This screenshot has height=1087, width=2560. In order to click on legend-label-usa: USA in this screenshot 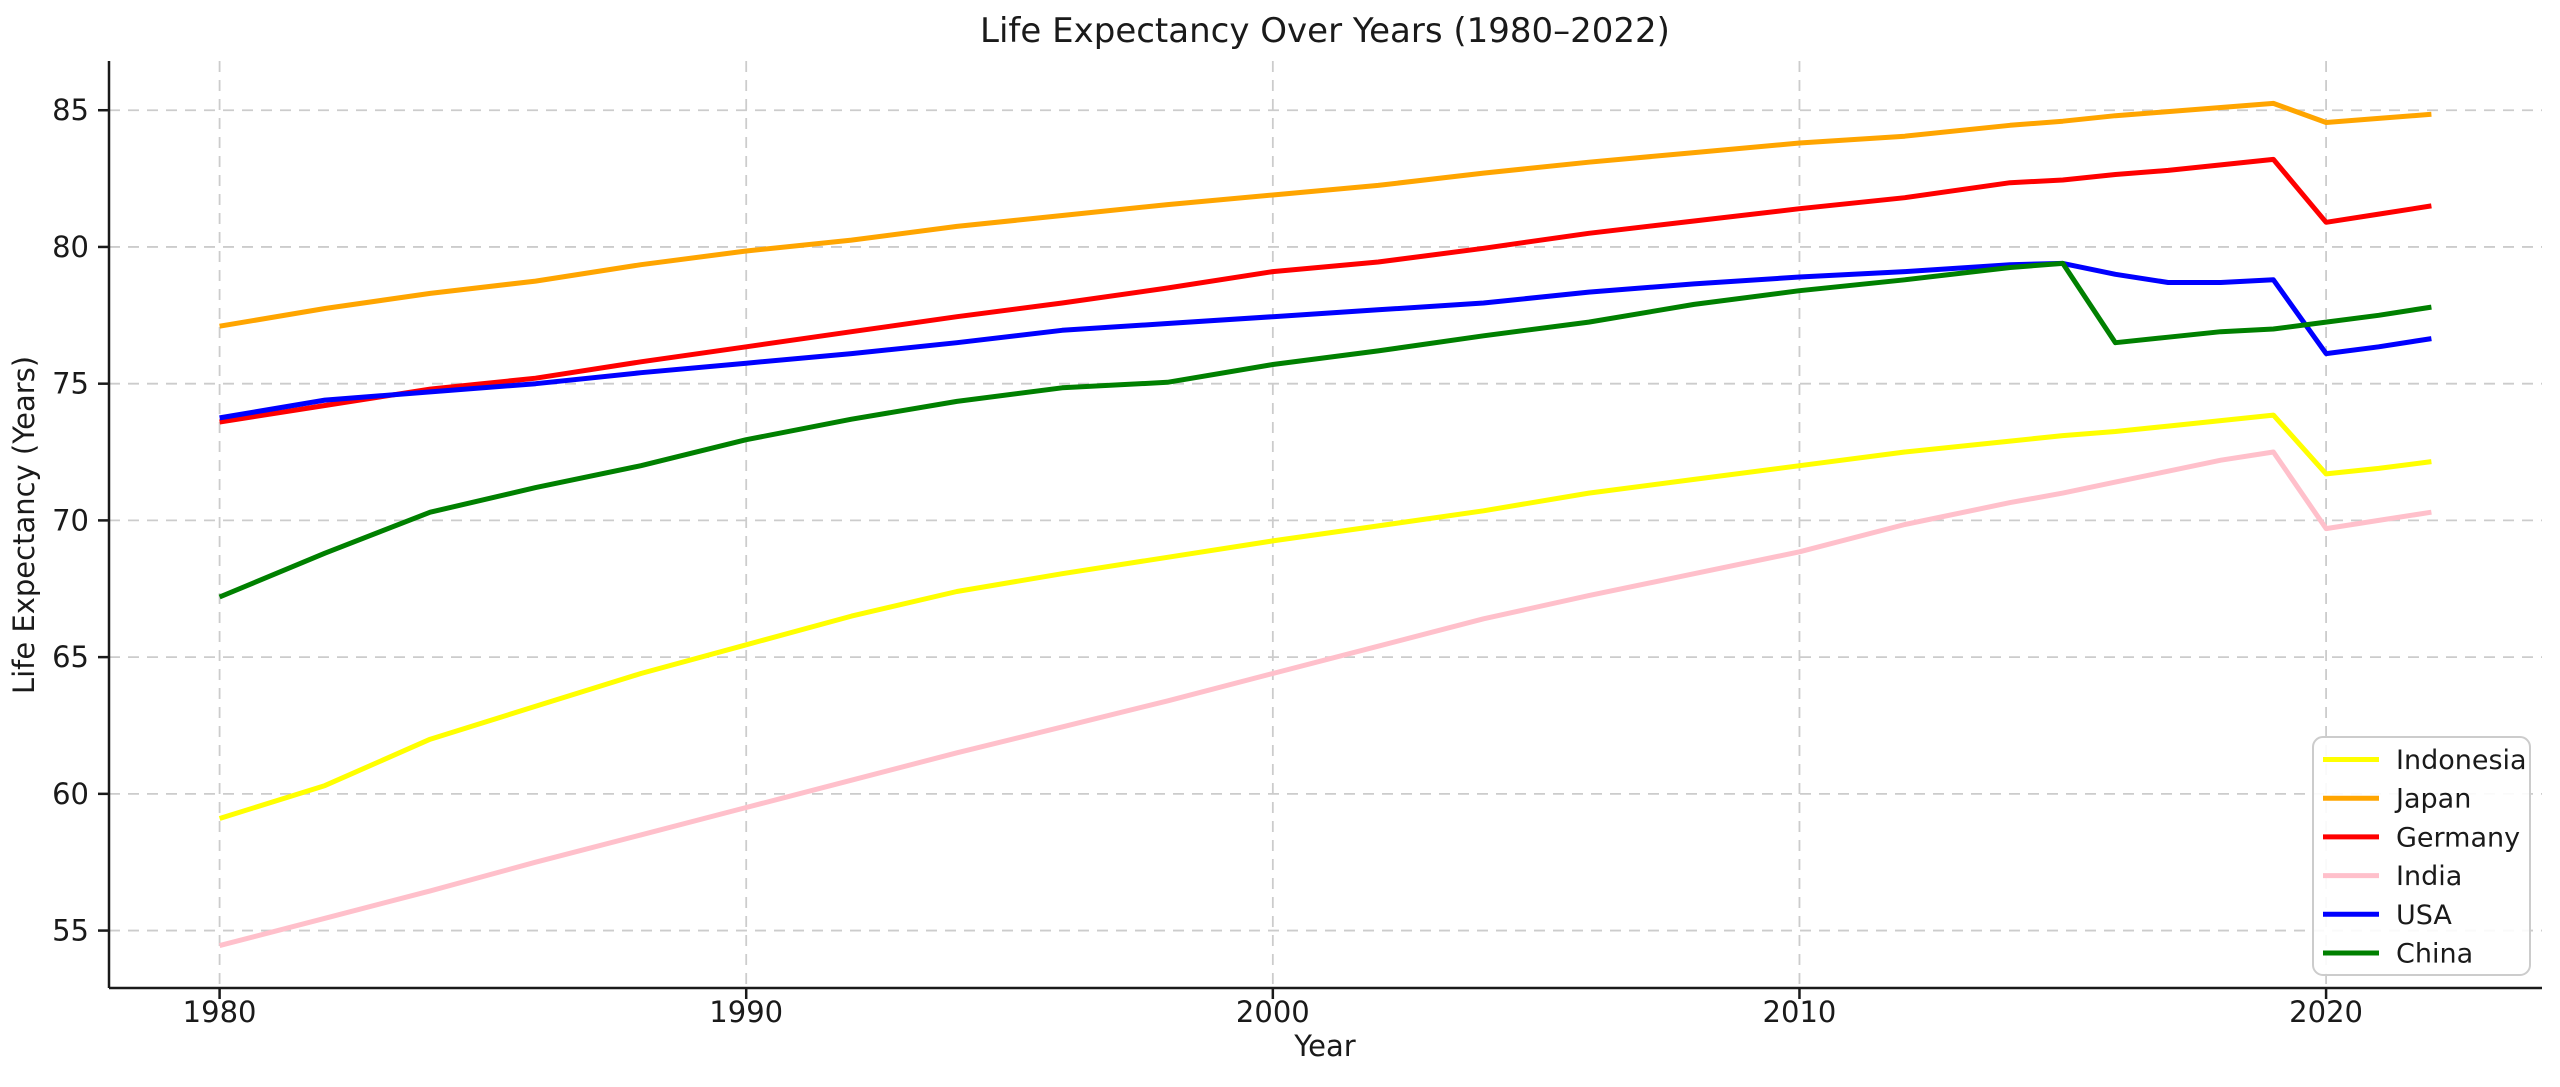, I will do `click(2424, 915)`.